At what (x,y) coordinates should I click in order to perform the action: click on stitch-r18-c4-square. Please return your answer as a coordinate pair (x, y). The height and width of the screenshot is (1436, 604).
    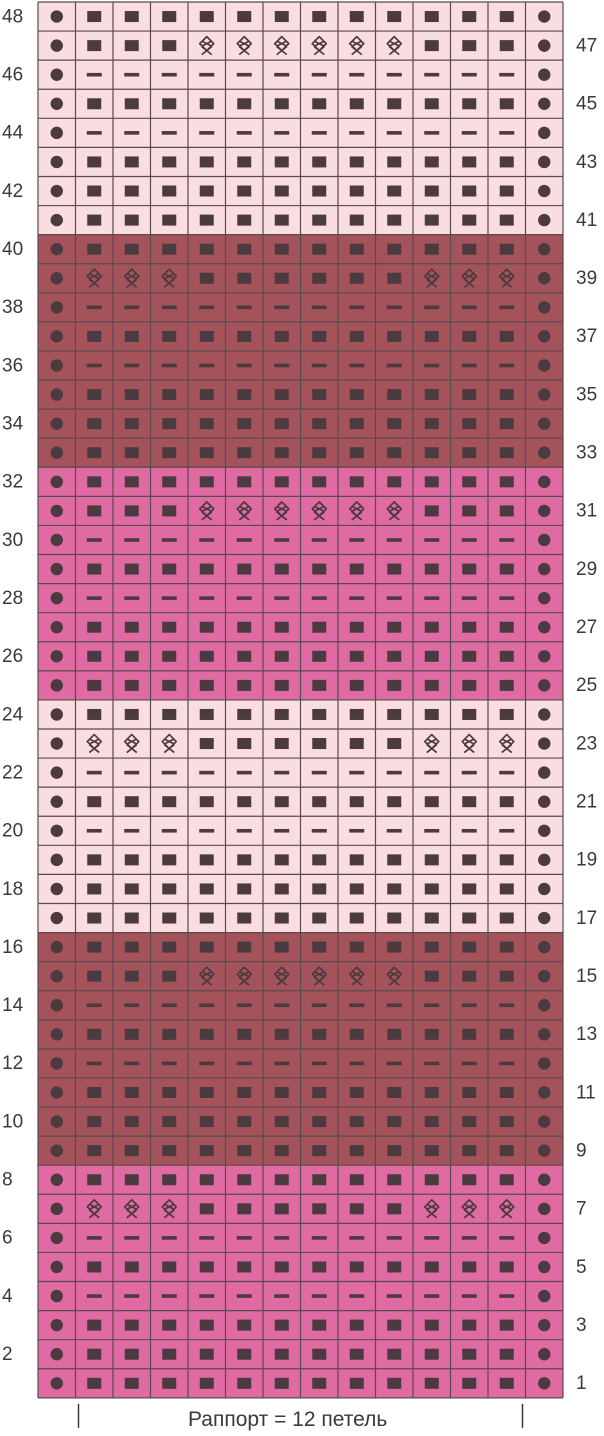
    Looking at the image, I should click on (169, 889).